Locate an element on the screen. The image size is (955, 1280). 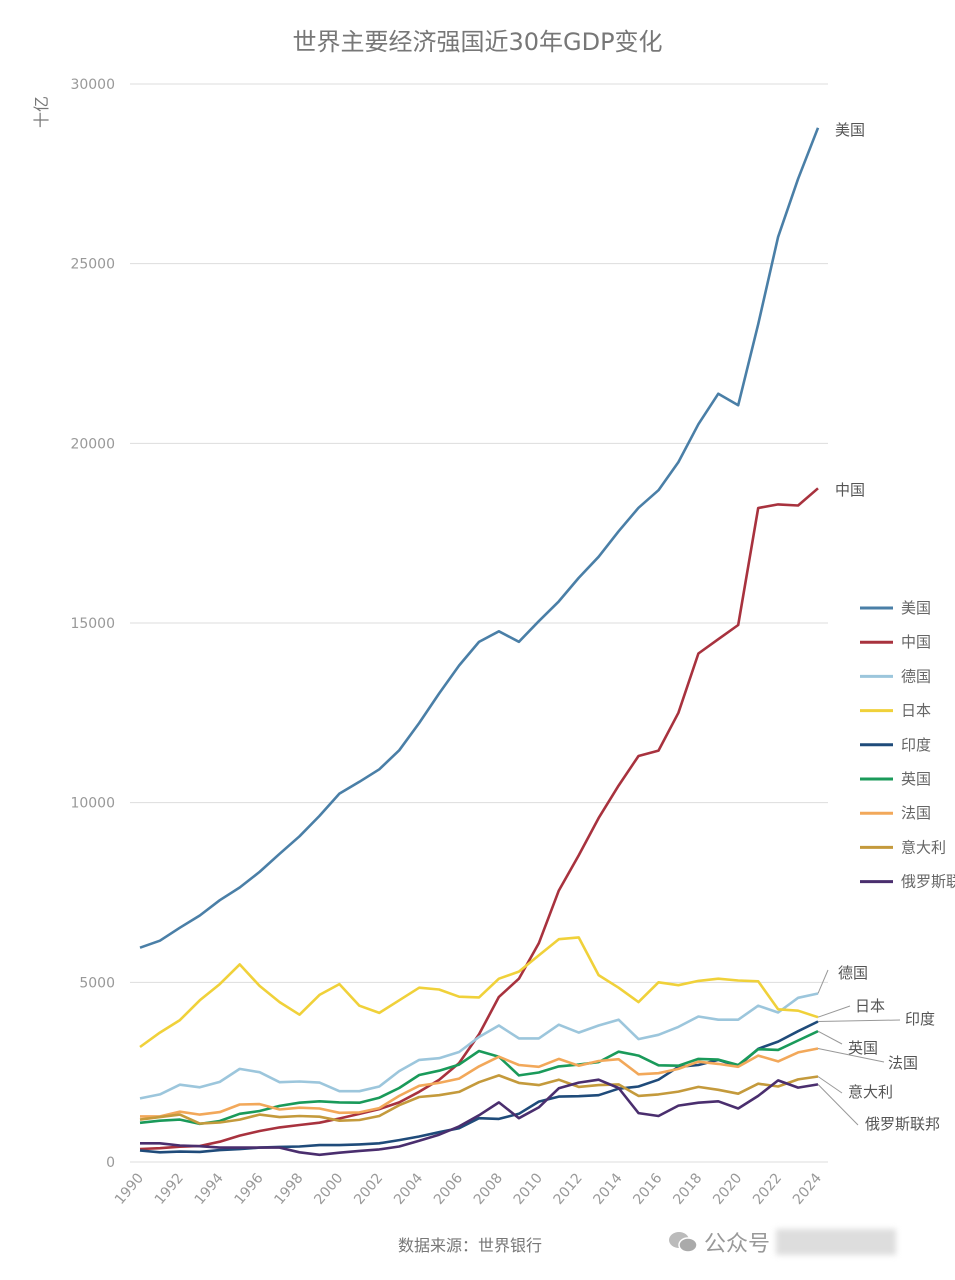
y-tick-label: 5000 is located at coordinates (97, 983).